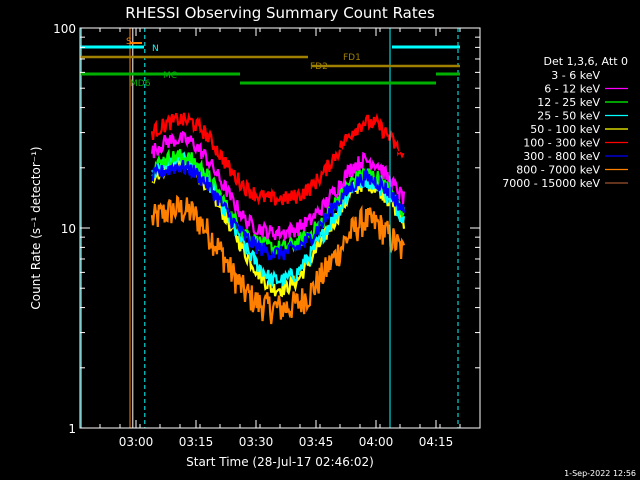  Describe the element at coordinates (68, 229) in the screenshot. I see `y-tick-label: 10` at that location.